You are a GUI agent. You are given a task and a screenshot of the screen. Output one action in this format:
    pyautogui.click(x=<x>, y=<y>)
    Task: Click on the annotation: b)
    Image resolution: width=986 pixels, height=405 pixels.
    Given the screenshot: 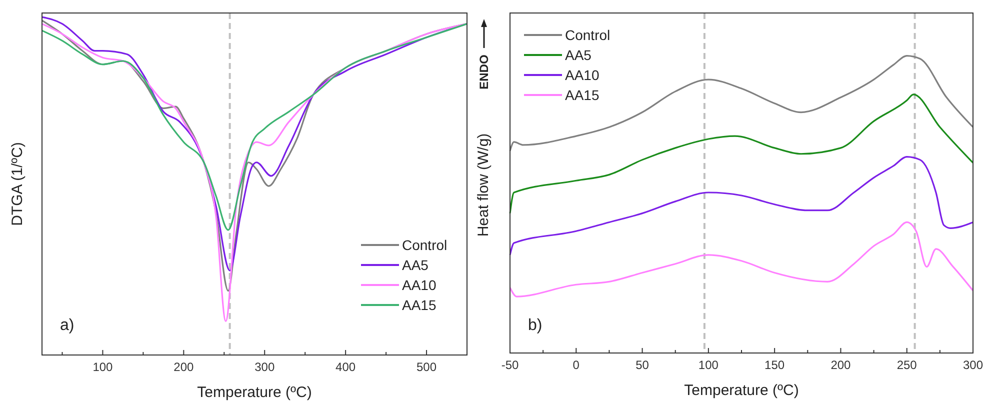 What is the action you would take?
    pyautogui.click(x=535, y=325)
    